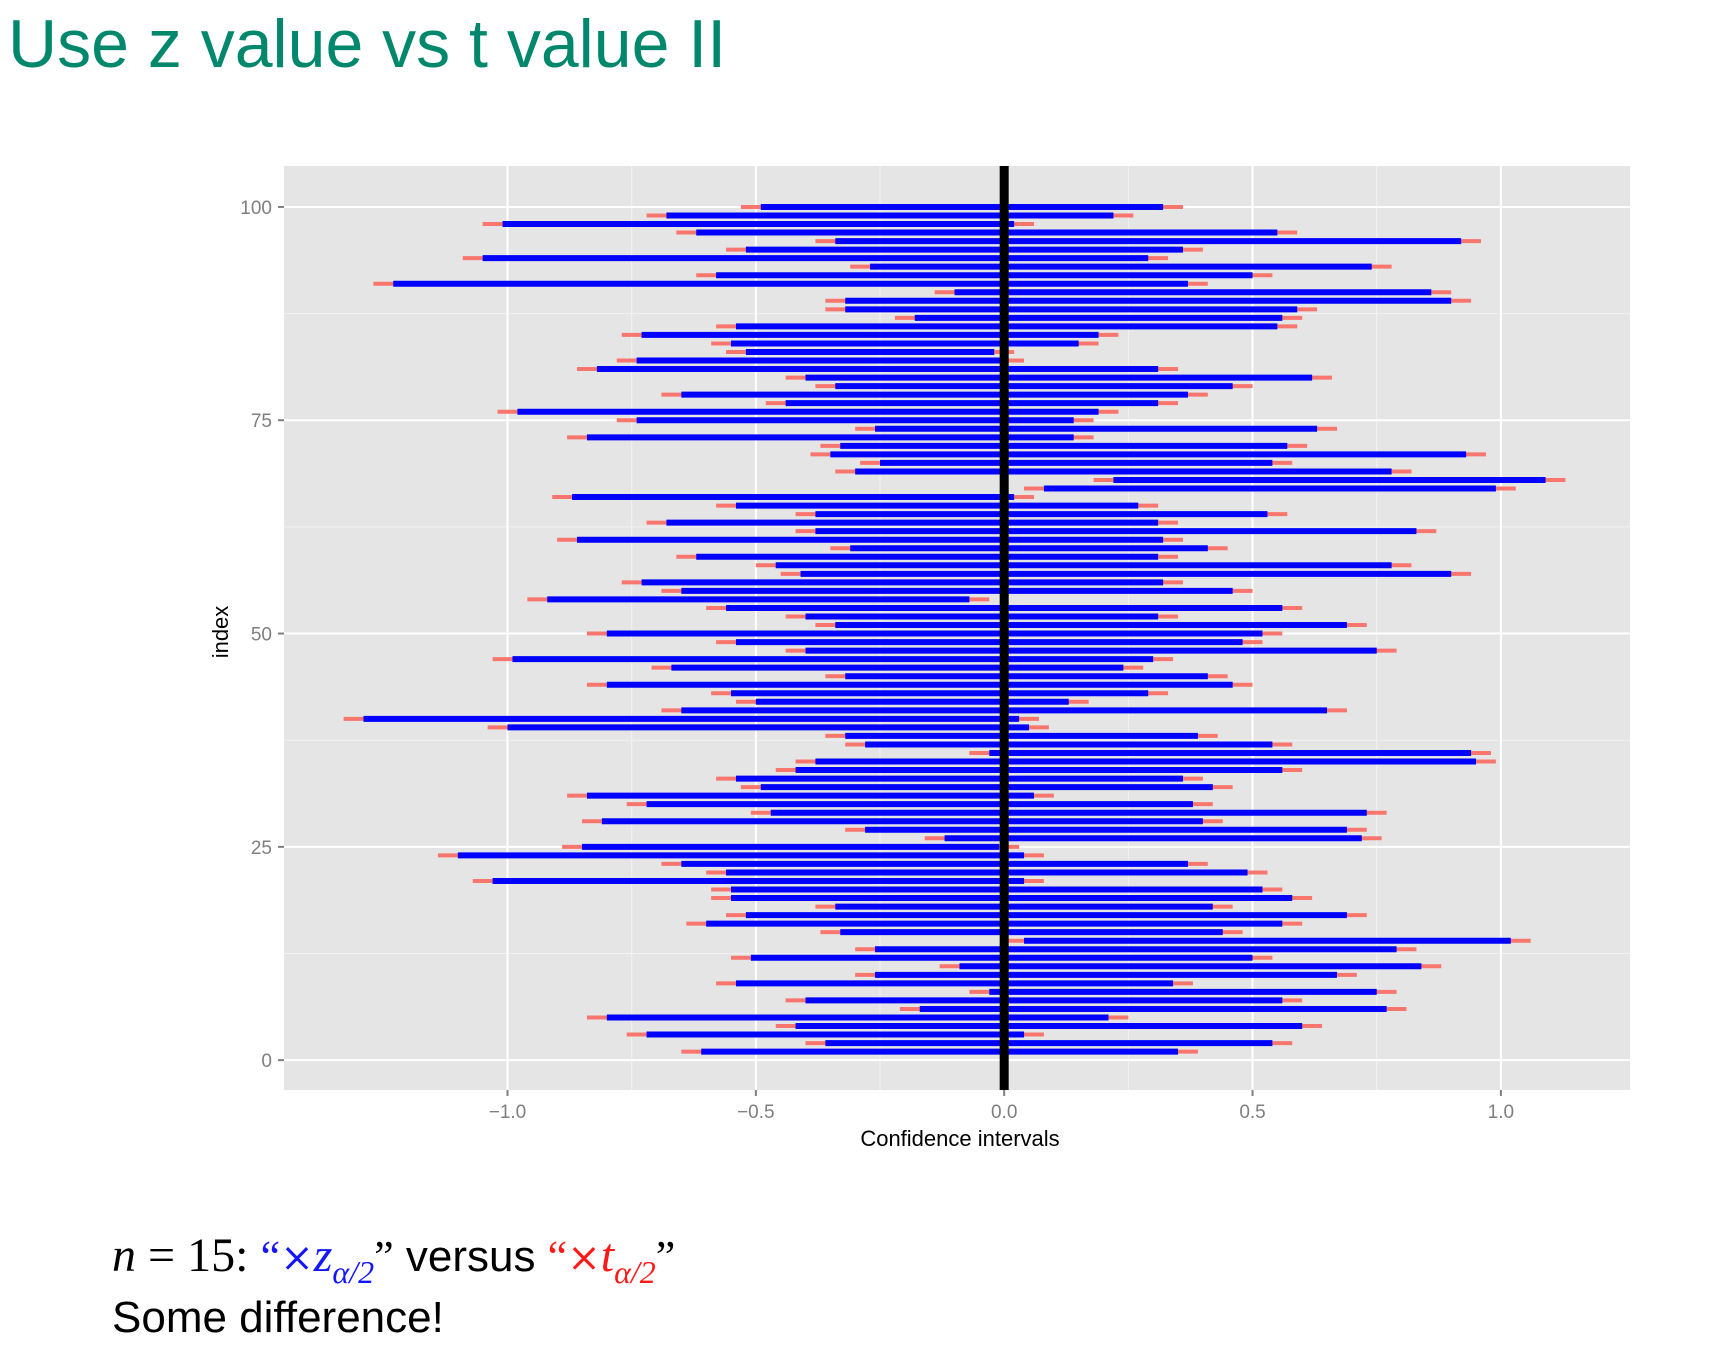  Describe the element at coordinates (665, 1256) in the screenshot. I see `t-close-quote: ”` at that location.